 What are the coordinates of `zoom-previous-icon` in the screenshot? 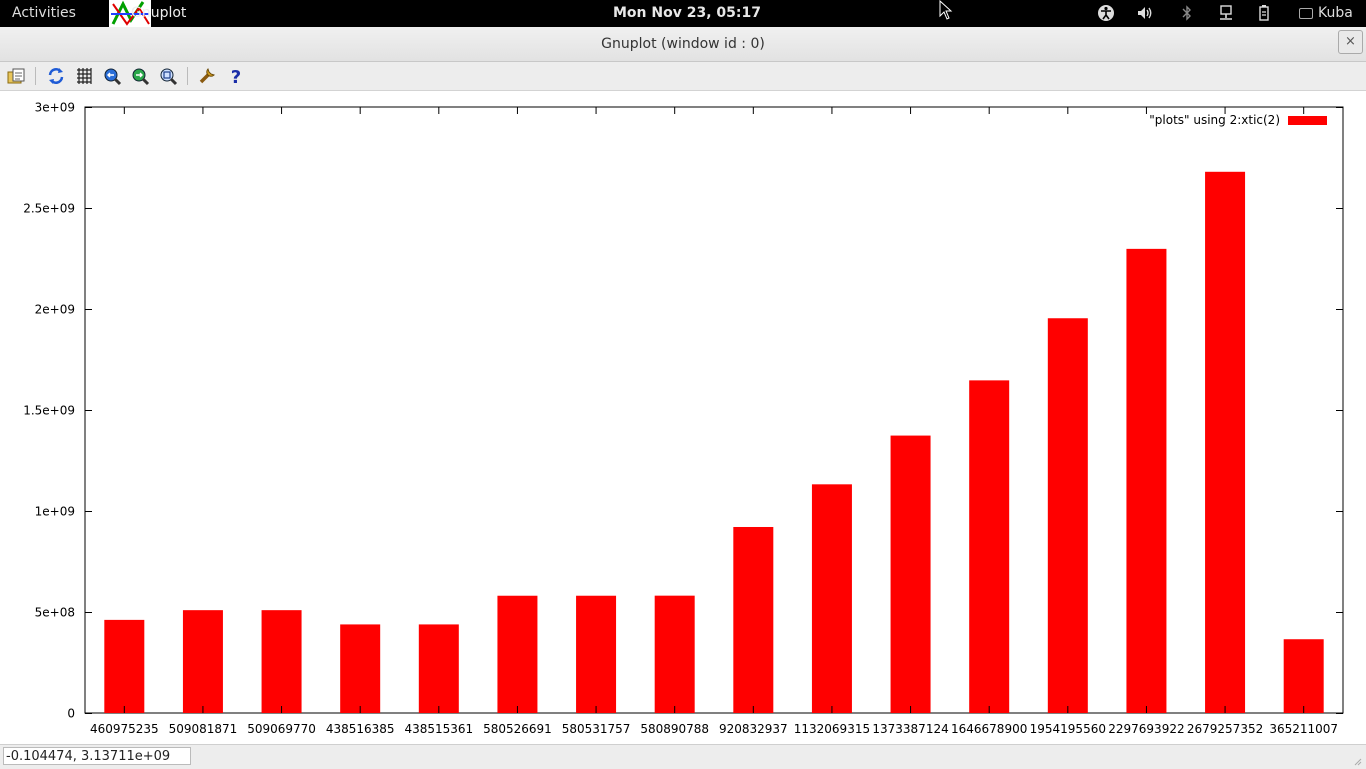 It's located at (112, 76).